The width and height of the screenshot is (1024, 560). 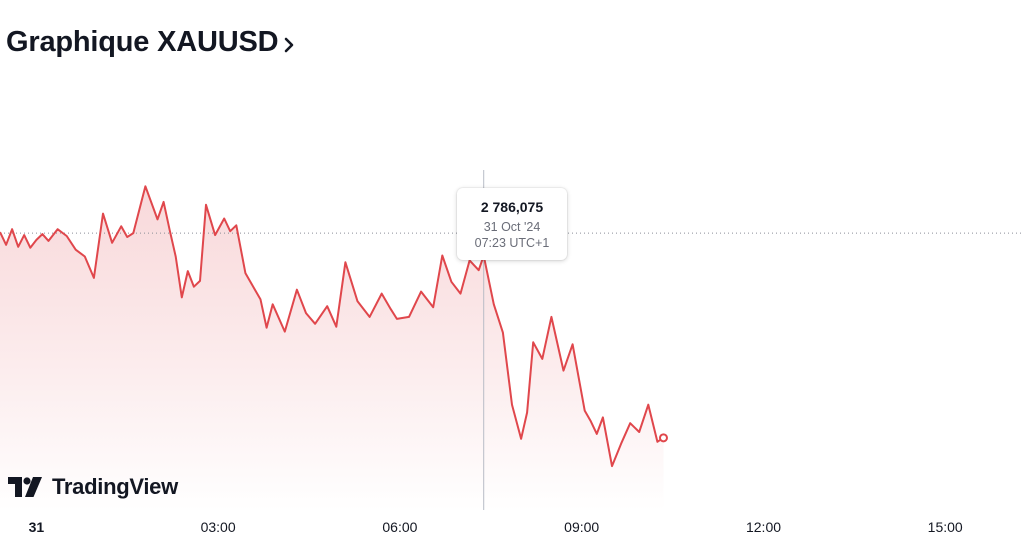 What do you see at coordinates (512, 227) in the screenshot?
I see `tooltip-date: 31 Oct '24` at bounding box center [512, 227].